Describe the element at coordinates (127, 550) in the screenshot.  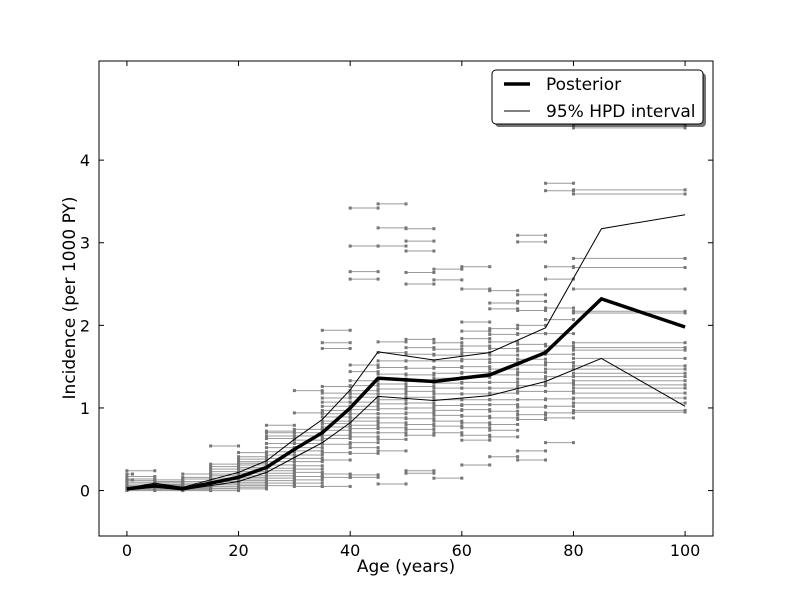
I see `x-tick-label-0: 0` at that location.